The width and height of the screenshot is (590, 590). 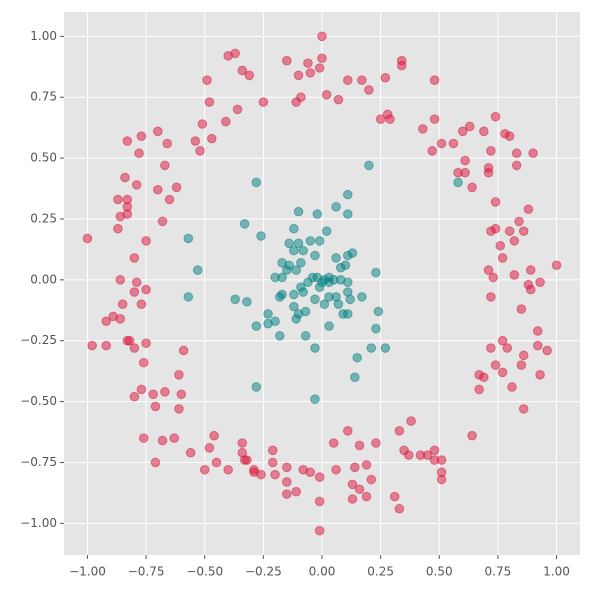 What do you see at coordinates (380, 572) in the screenshot?
I see `x-tick-label: 0.25` at bounding box center [380, 572].